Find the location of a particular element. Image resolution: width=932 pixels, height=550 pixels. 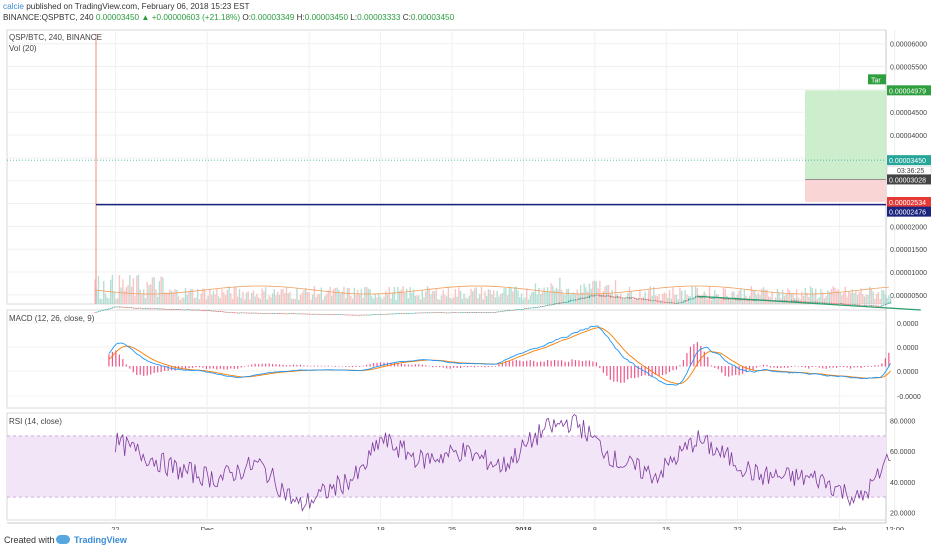

tradingview-brand-link: TradingView is located at coordinates (100, 540).